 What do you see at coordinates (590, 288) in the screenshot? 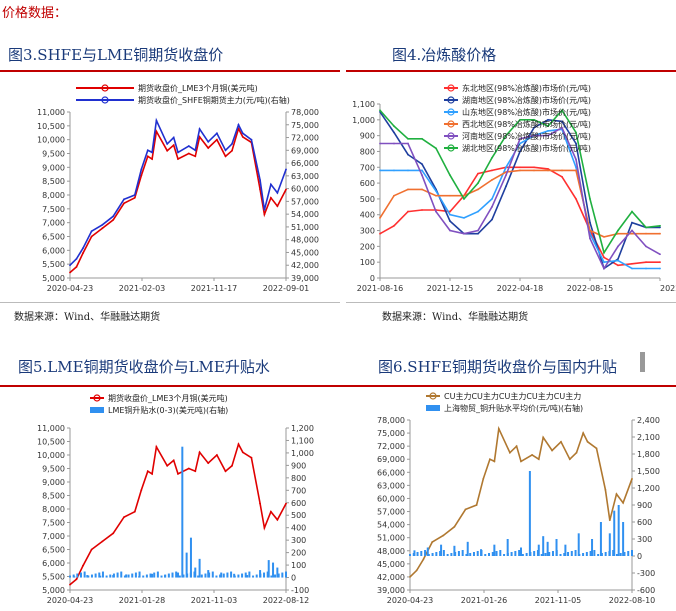
I see `x-tick-label: 2022-08-15` at bounding box center [590, 288].